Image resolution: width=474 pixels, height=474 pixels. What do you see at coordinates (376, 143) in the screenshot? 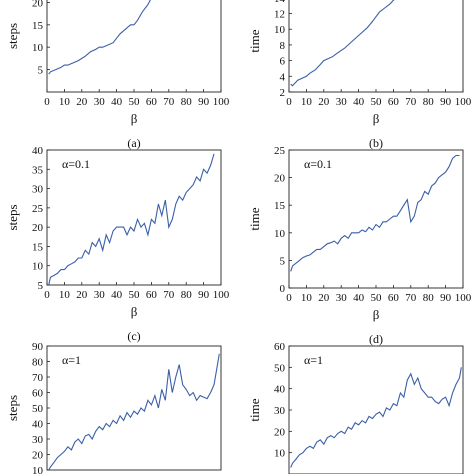
I see `panel-caption: (b)` at bounding box center [376, 143].